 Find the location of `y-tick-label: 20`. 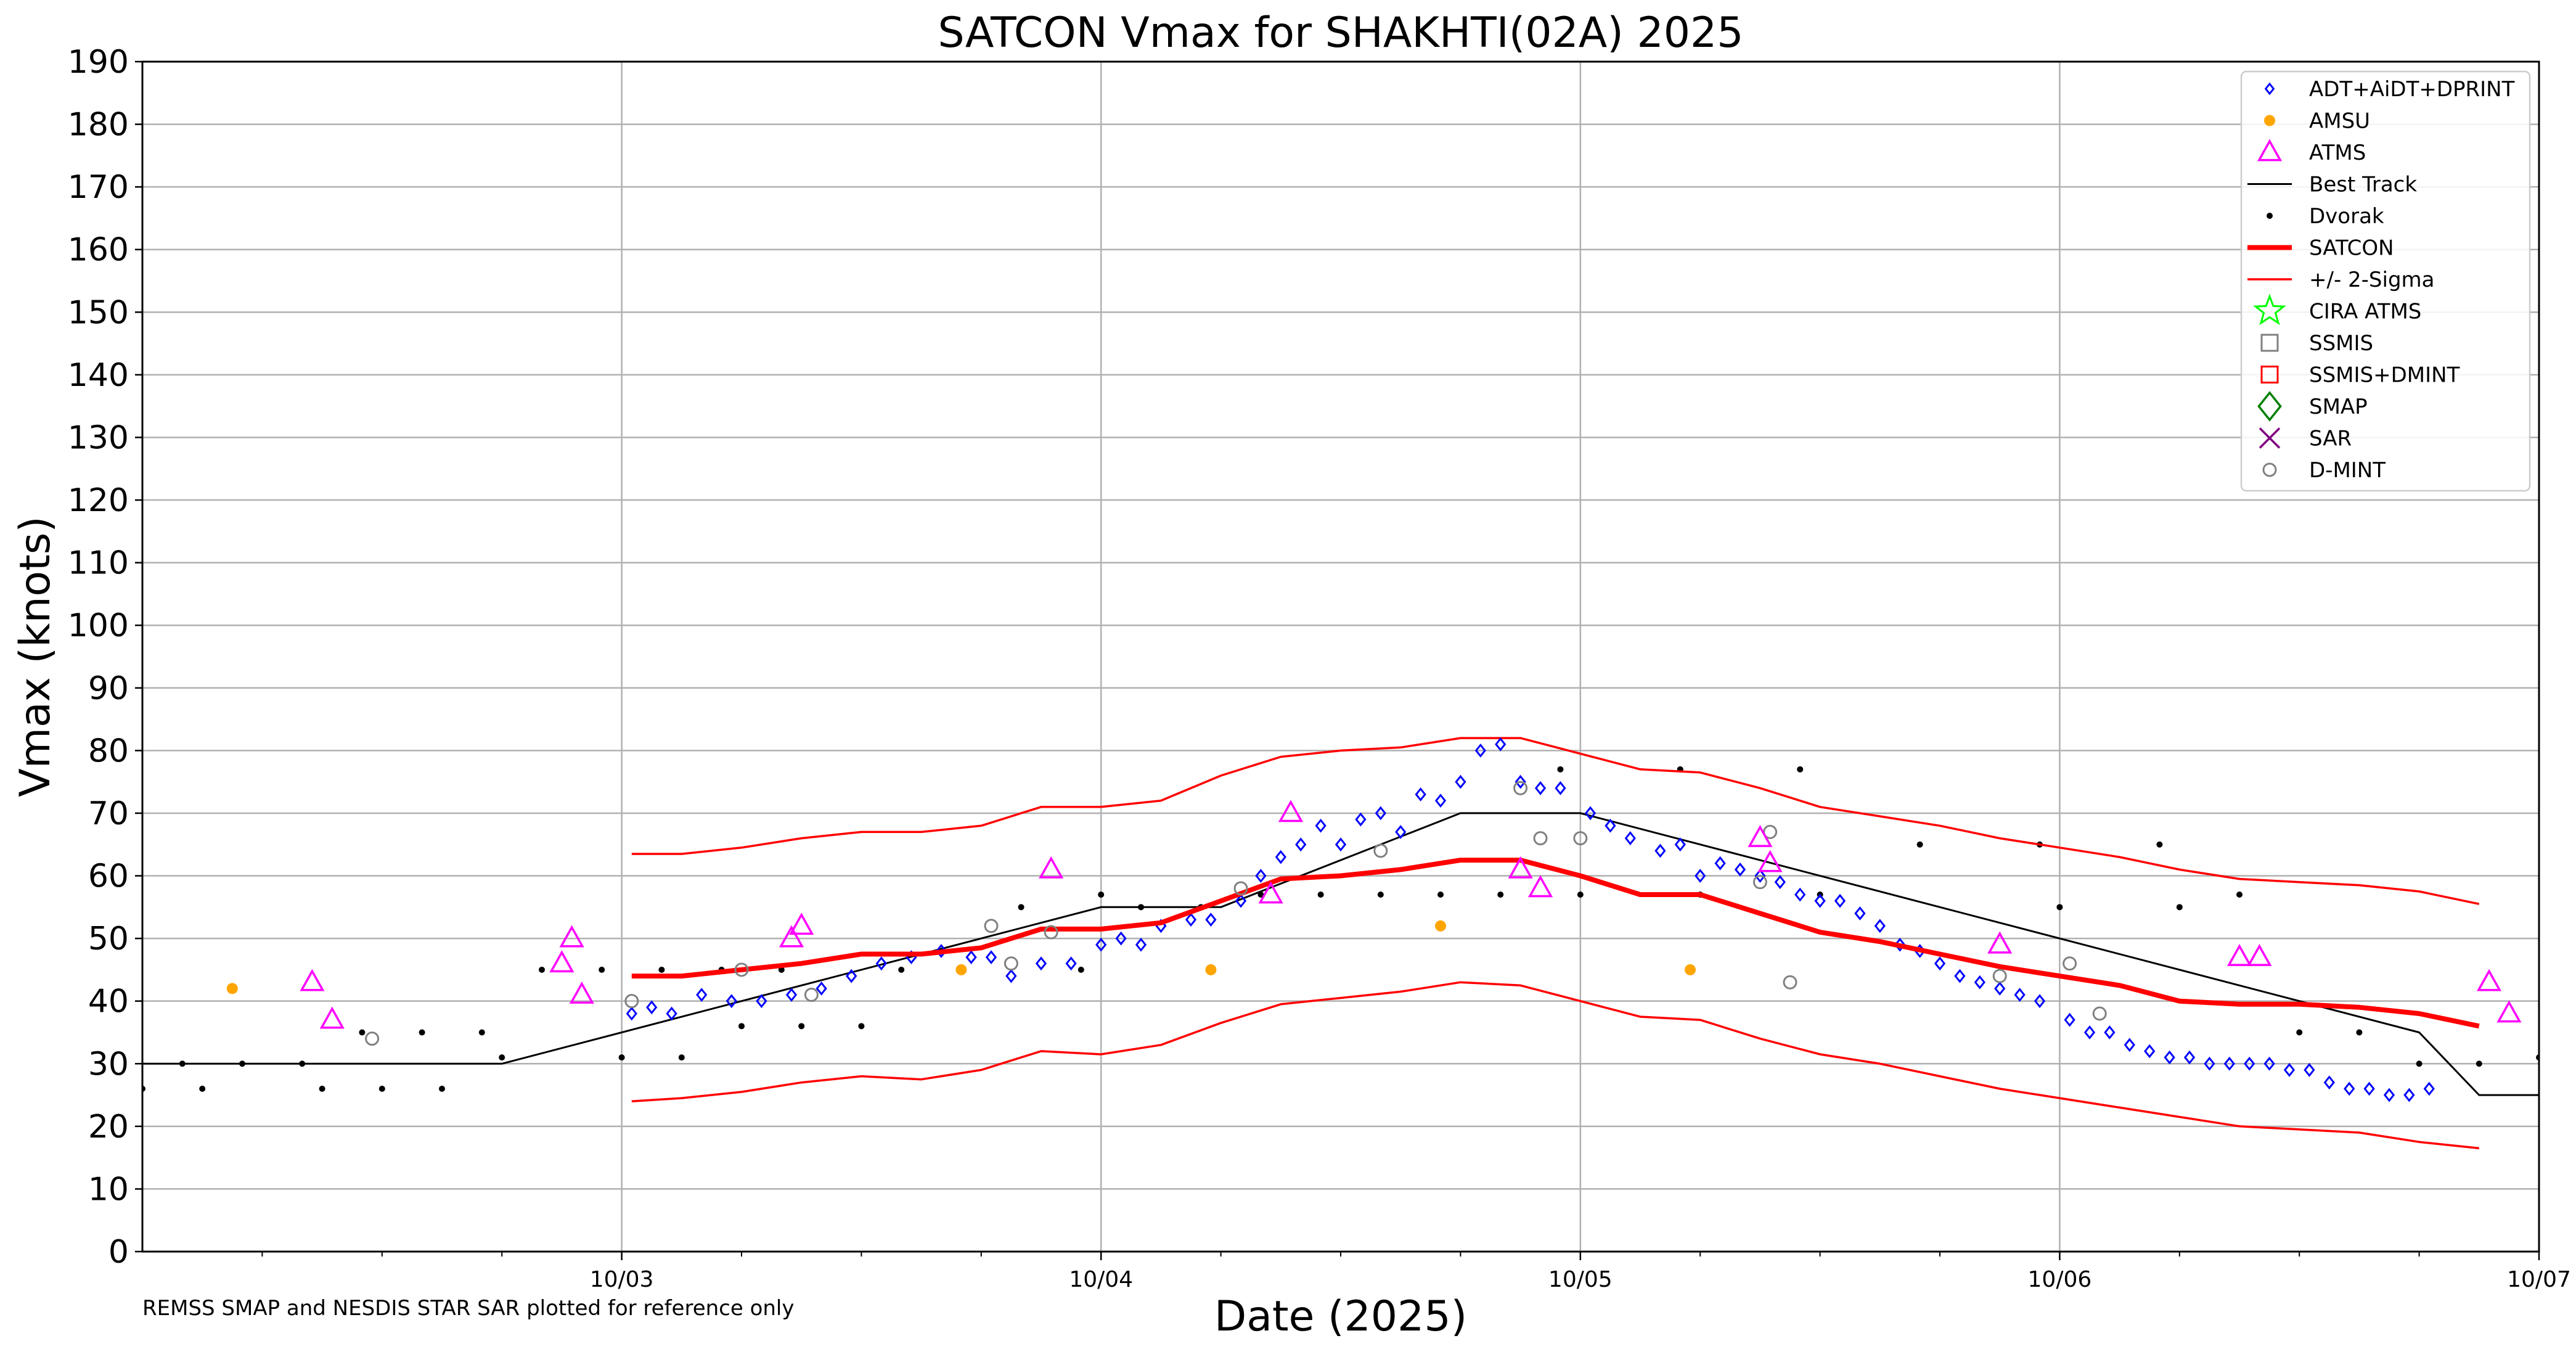

y-tick-label: 20 is located at coordinates (108, 1127).